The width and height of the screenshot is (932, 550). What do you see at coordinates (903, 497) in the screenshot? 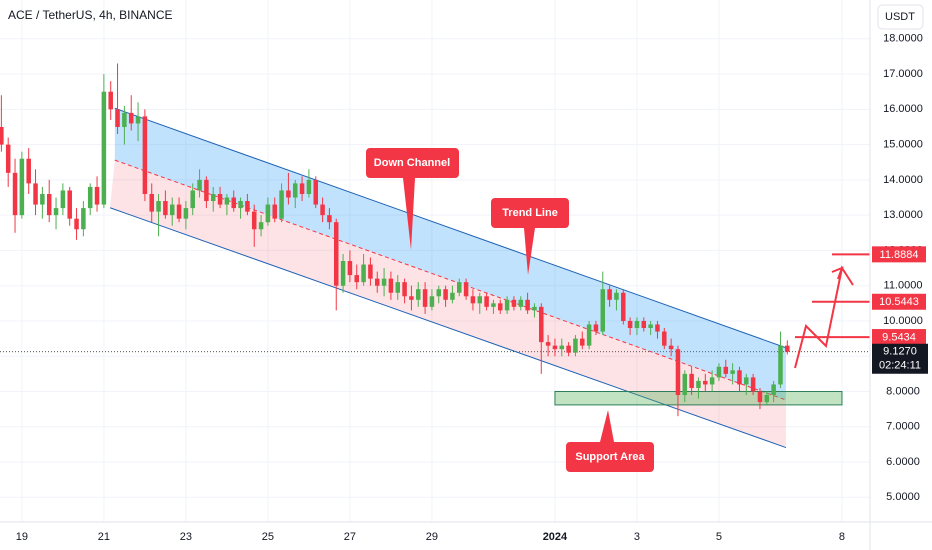
I see `y-tick-label: 5.0000` at bounding box center [903, 497].